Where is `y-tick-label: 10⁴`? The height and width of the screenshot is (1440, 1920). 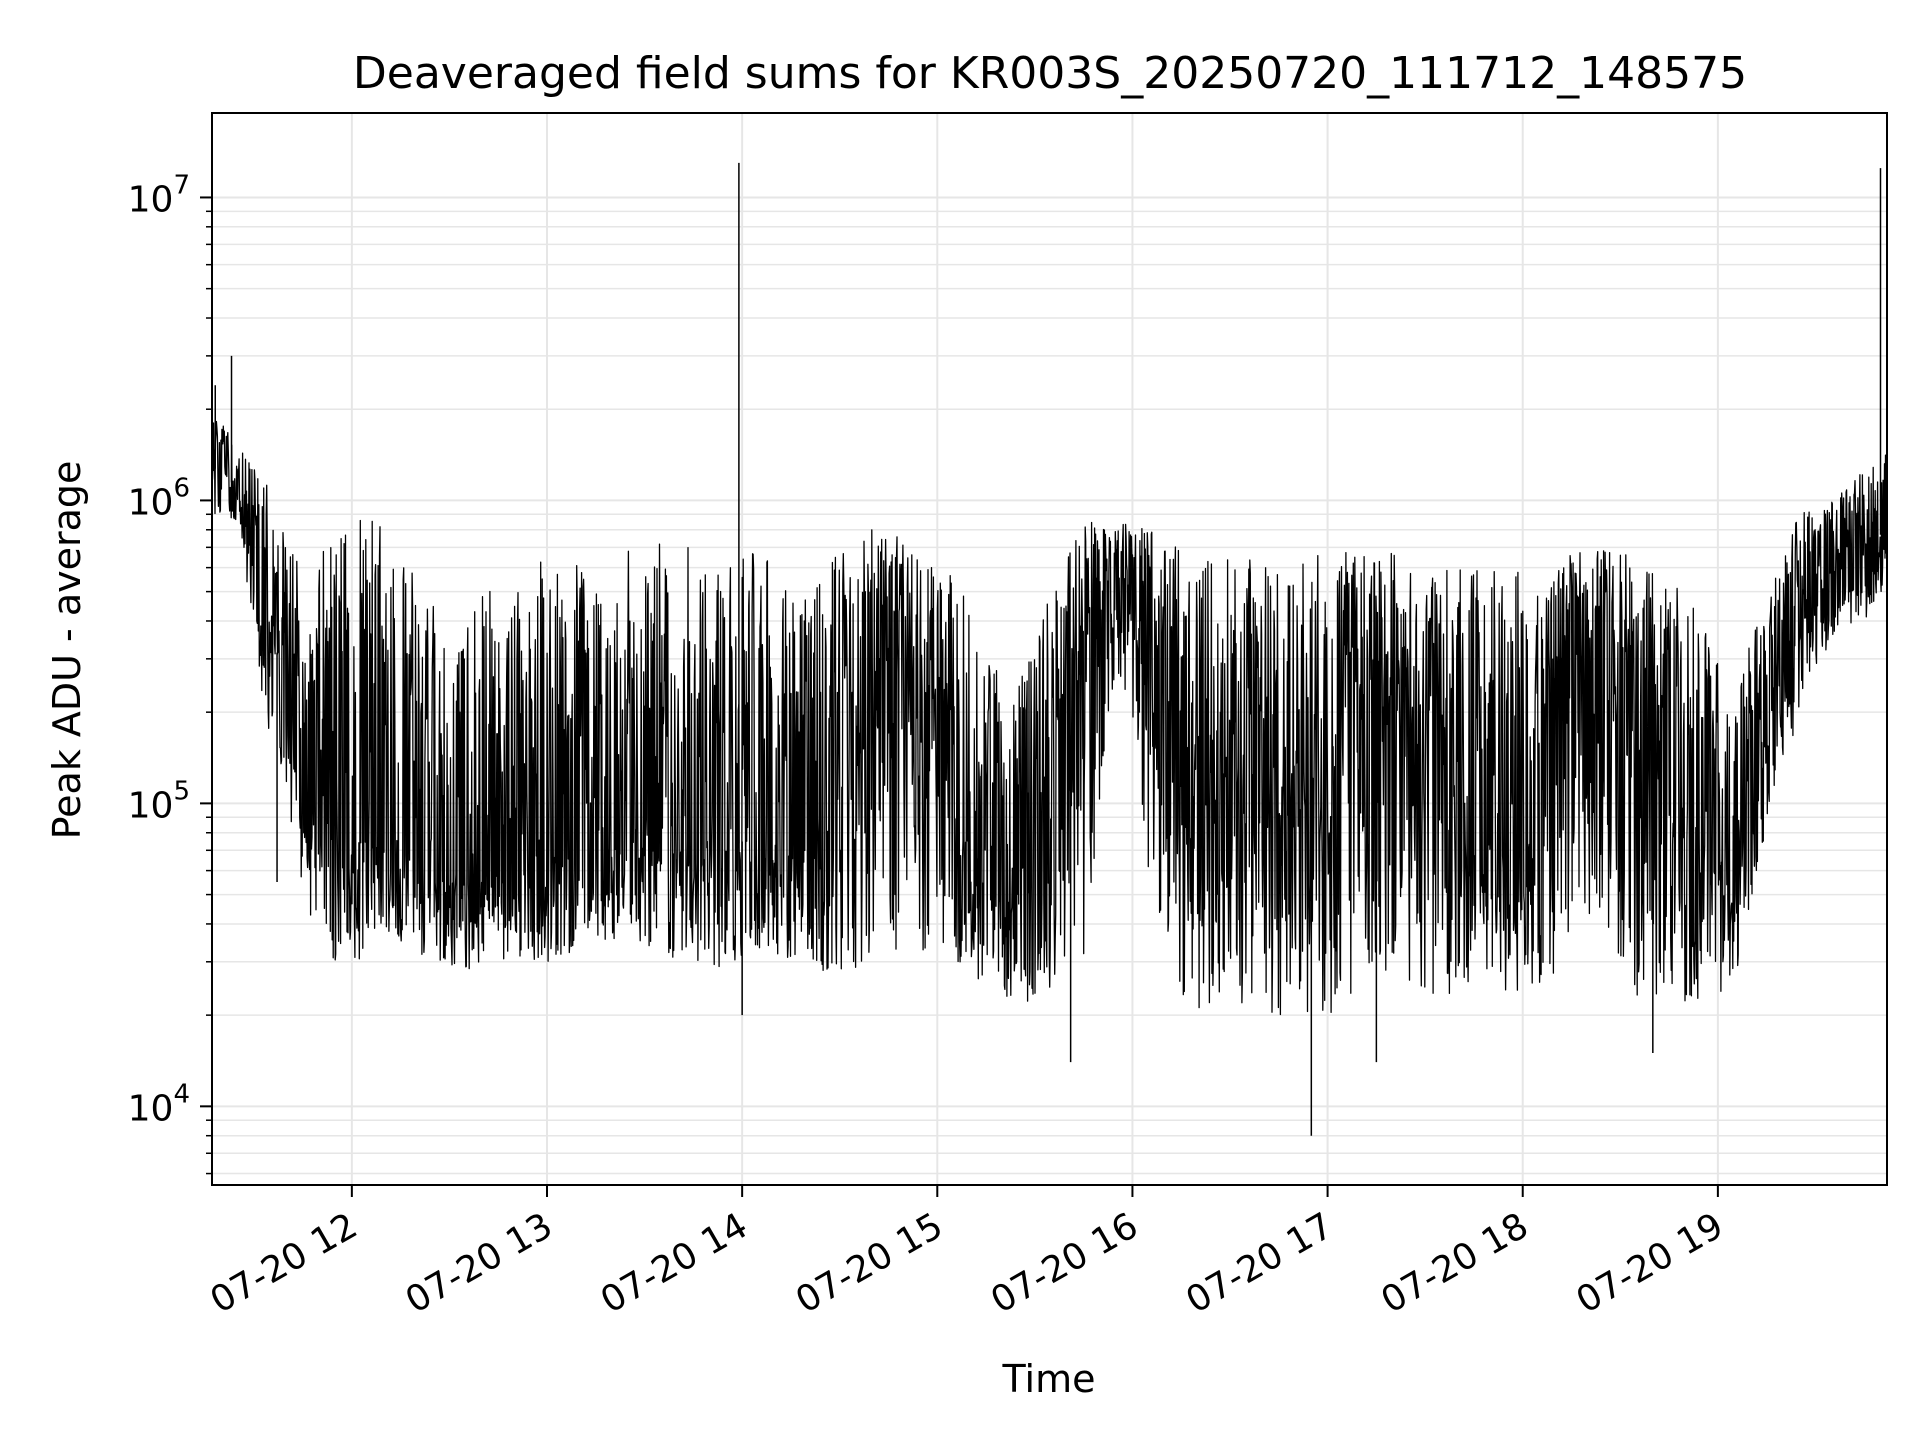 y-tick-label: 10⁴ is located at coordinates (159, 1104).